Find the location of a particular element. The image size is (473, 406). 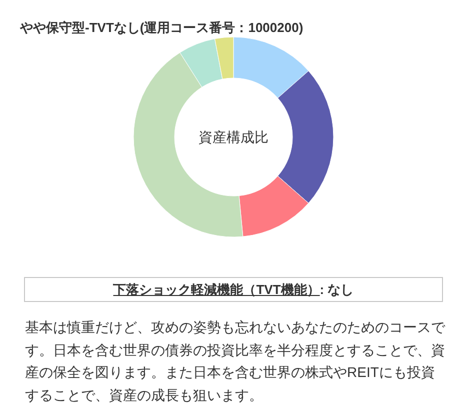

text: 下落ショック軽減機能（TVT機能） is located at coordinates (216, 289).